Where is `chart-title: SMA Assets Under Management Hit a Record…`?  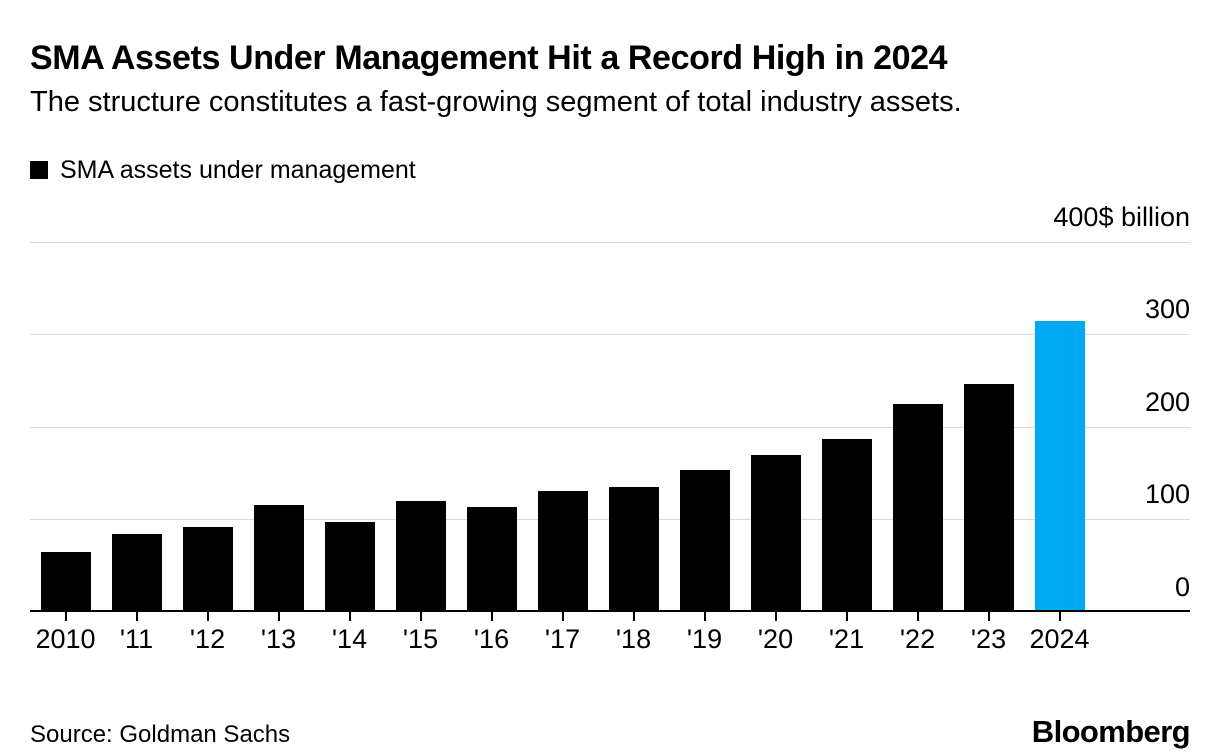 chart-title: SMA Assets Under Management Hit a Record… is located at coordinates (489, 58).